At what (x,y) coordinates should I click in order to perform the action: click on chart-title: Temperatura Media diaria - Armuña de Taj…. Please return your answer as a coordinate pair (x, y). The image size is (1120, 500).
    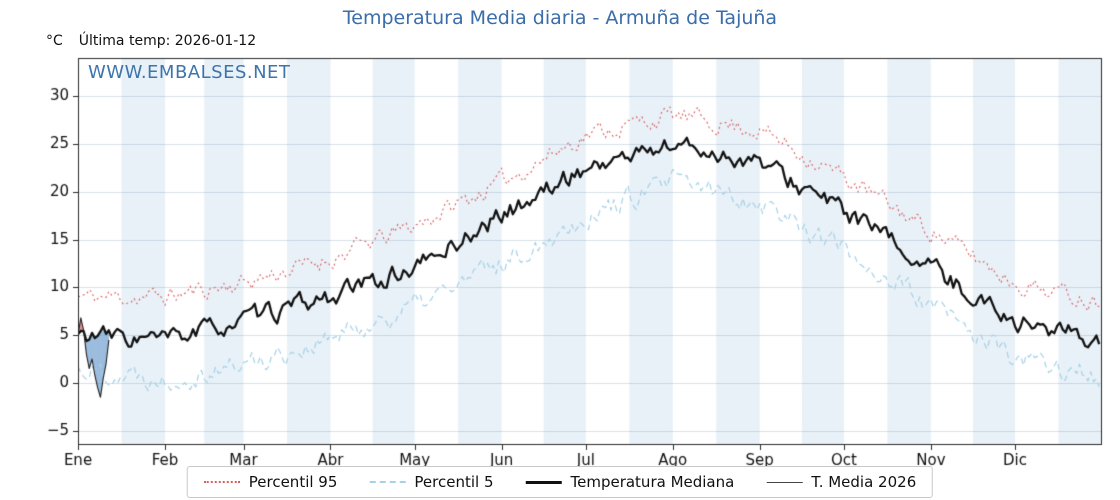
    Looking at the image, I should click on (560, 18).